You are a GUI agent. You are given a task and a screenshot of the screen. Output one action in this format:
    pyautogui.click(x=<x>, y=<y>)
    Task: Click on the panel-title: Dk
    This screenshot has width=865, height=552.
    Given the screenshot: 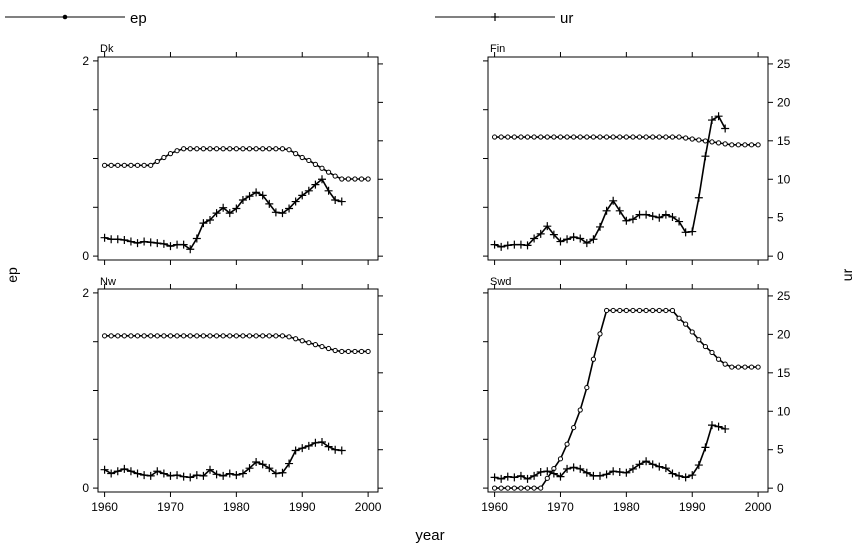 What is the action you would take?
    pyautogui.click(x=107, y=49)
    